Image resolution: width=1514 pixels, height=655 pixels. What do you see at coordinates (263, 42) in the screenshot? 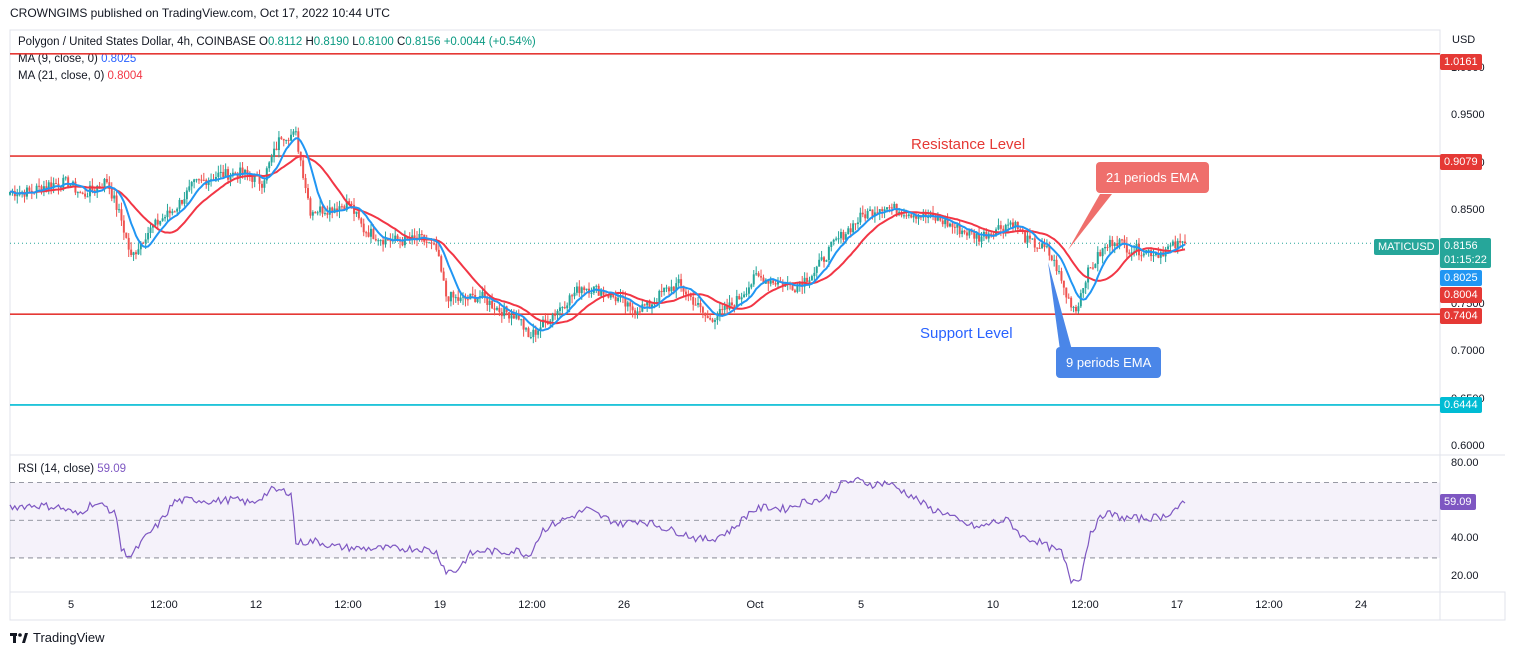
I see `o-label: O` at bounding box center [263, 42].